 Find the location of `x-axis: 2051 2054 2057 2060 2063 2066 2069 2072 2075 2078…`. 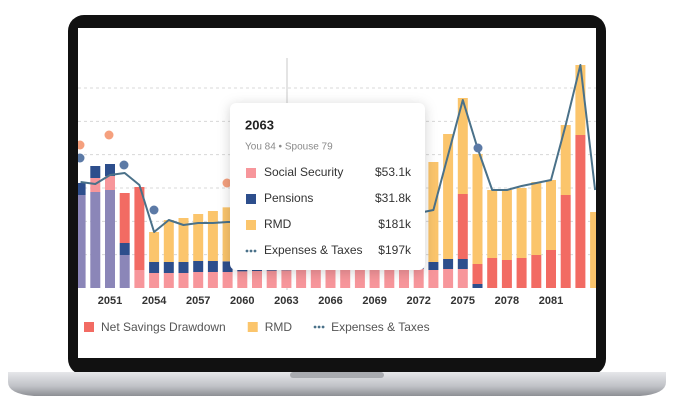

x-axis: 2051 2054 2057 2060 2063 2066 2069 2072 2075 2078… is located at coordinates (330, 301).